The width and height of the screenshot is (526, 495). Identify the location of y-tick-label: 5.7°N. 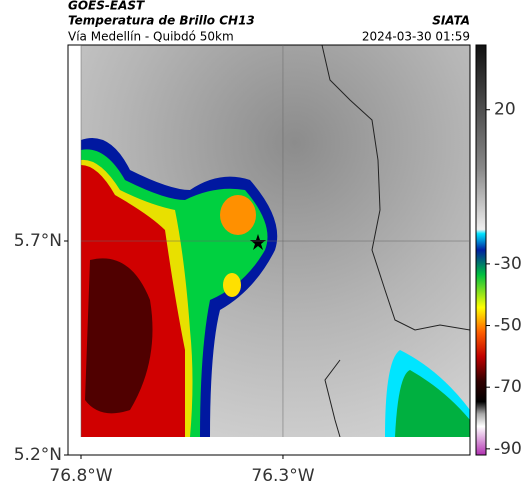
(38, 241).